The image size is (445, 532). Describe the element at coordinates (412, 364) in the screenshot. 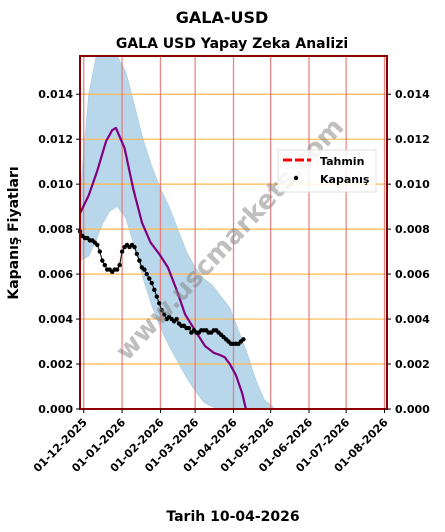

I see `y-tick-label-right: 0.002` at that location.